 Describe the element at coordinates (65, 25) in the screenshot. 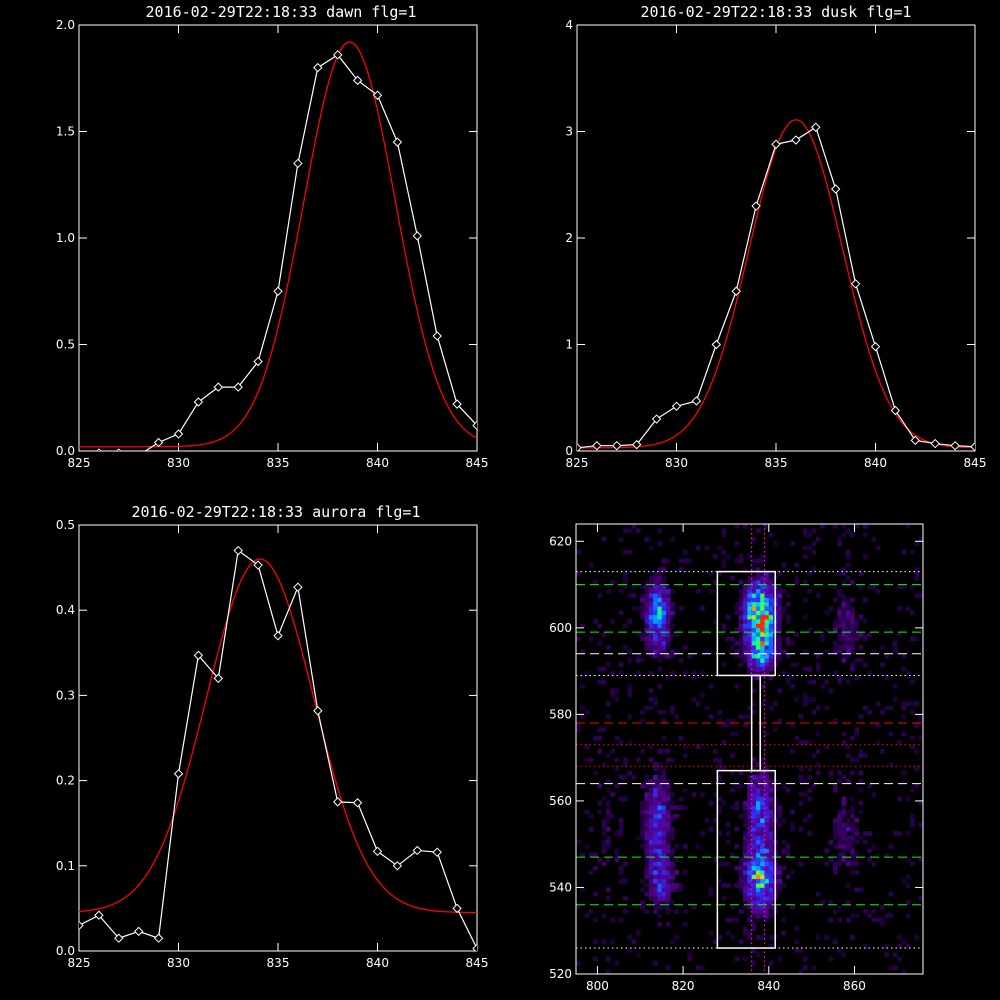

I see `y-tick-label: 2.0` at that location.